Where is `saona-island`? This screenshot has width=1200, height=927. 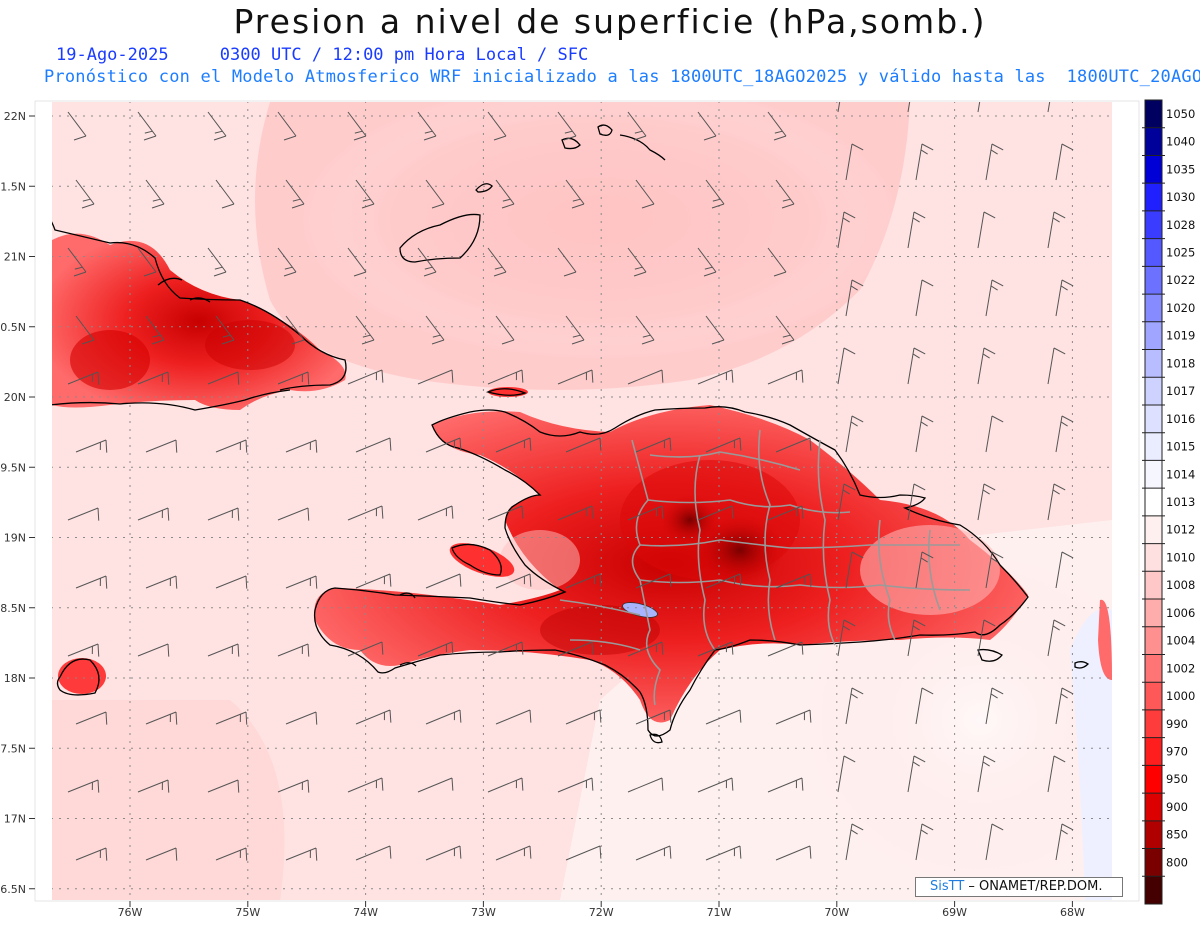
saona-island is located at coordinates (990, 655).